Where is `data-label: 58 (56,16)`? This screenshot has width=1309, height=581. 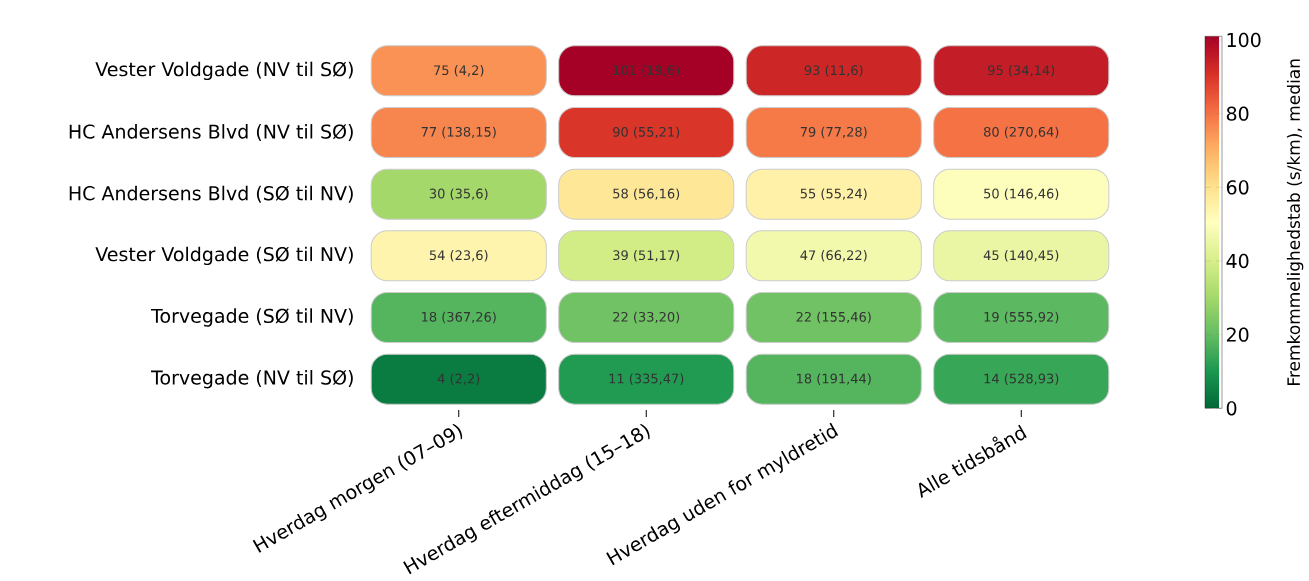
data-label: 58 (56,16) is located at coordinates (646, 194).